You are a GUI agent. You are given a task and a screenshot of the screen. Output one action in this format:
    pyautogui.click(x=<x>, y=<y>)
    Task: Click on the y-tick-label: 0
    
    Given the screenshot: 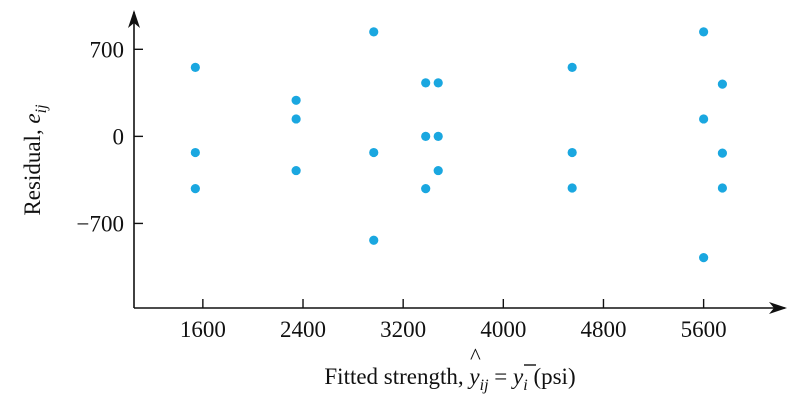 What is the action you would take?
    pyautogui.click(x=119, y=136)
    